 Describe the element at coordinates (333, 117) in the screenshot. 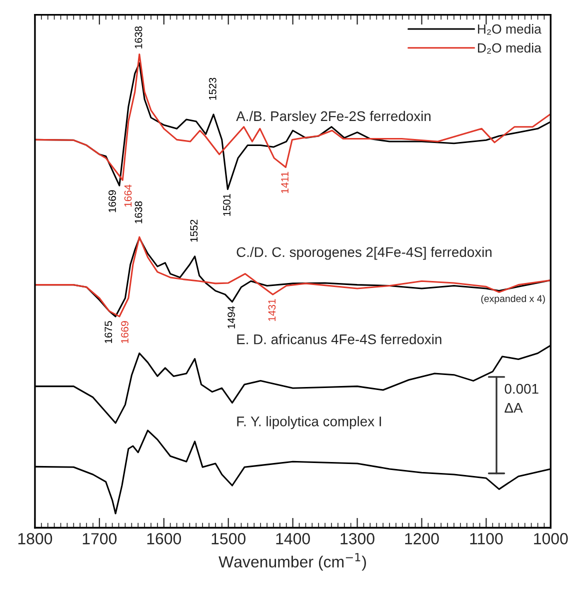

I see `annotation: A./B. Parsley 2Fe-2S ferredoxin` at that location.